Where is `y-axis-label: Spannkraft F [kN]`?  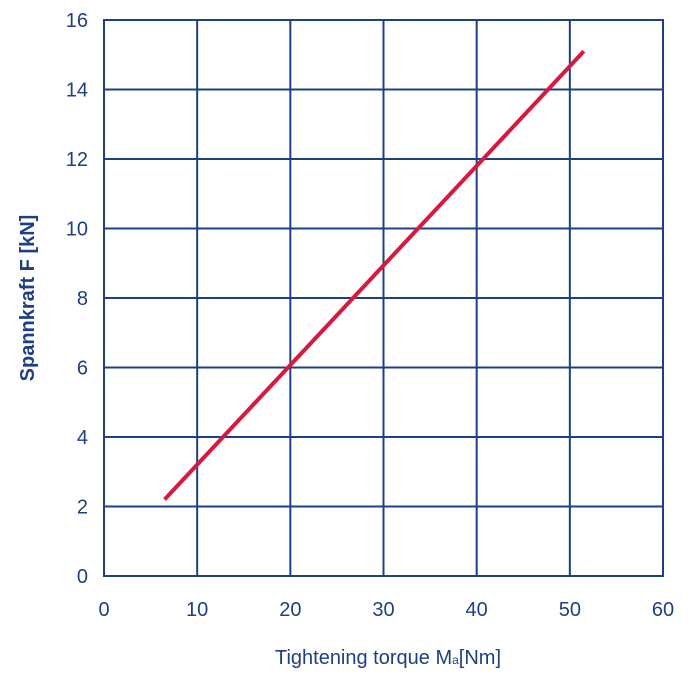
y-axis-label: Spannkraft F [kN] is located at coordinates (28, 298).